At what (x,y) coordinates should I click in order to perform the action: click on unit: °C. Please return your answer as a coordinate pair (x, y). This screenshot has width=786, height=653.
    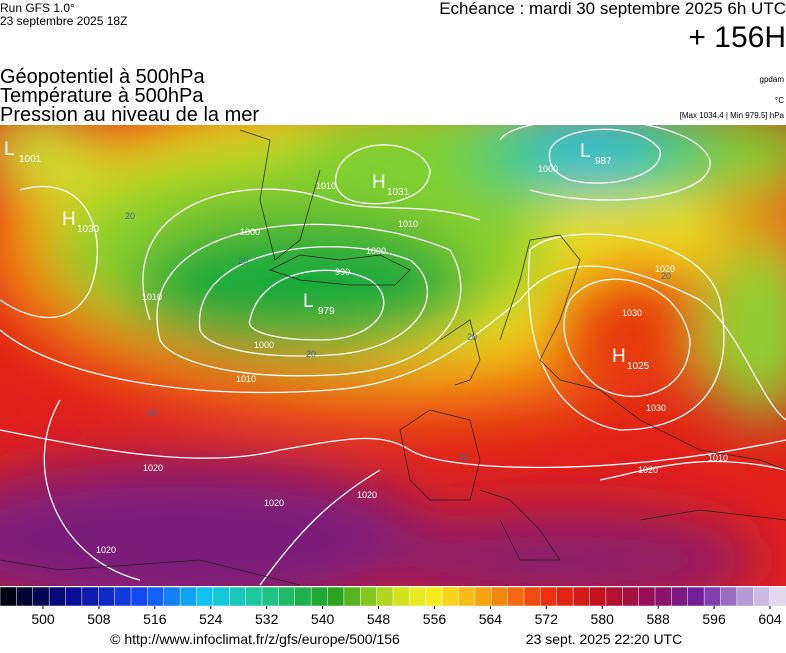
    Looking at the image, I should click on (779, 100).